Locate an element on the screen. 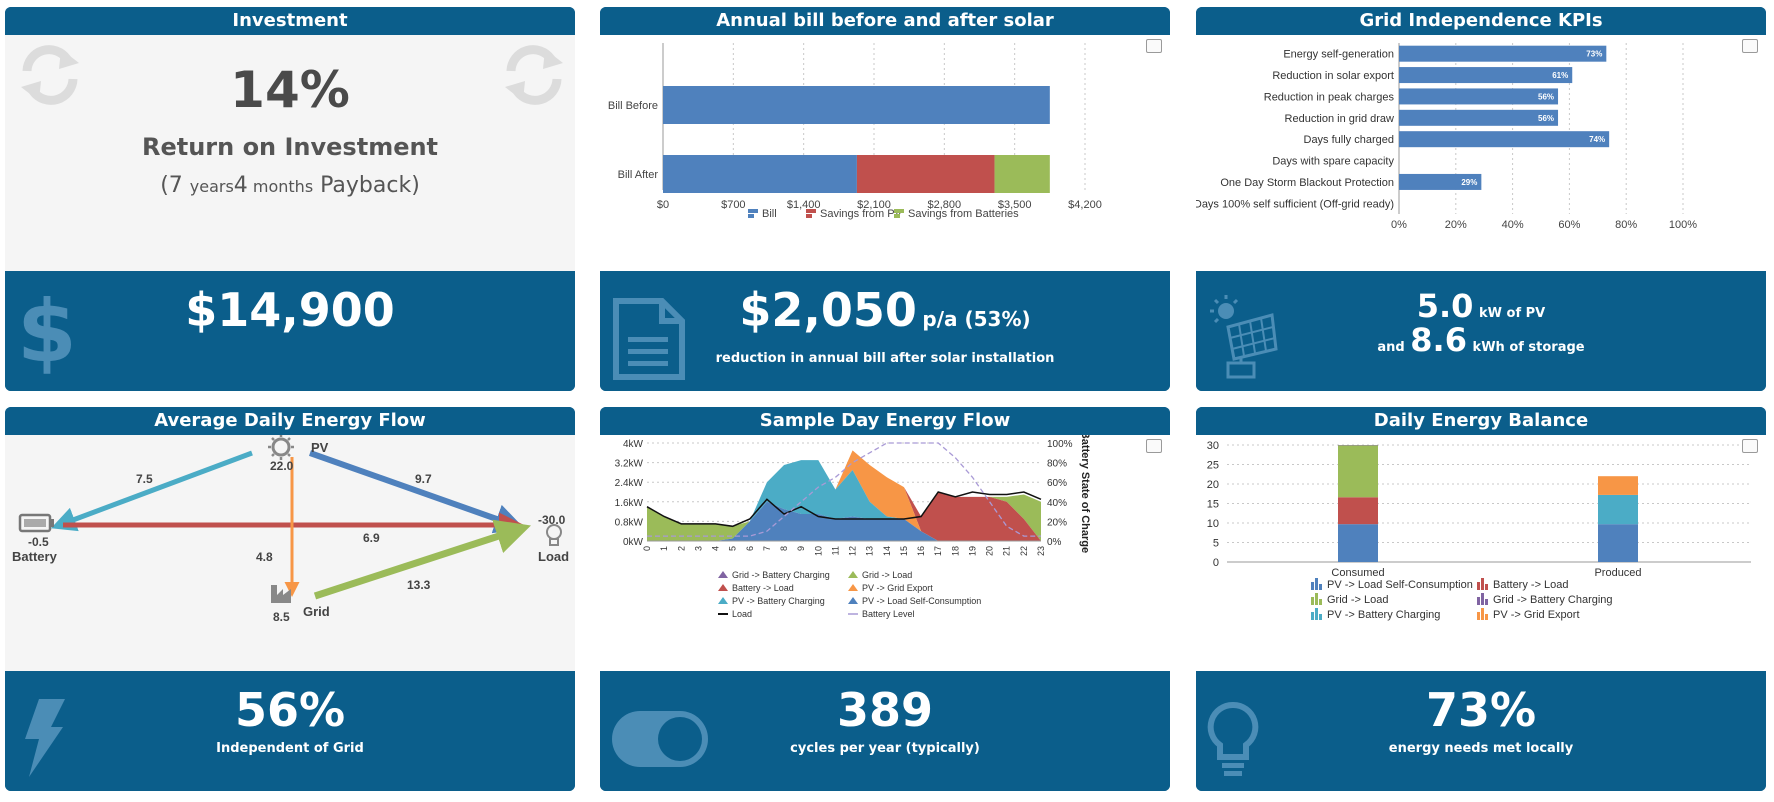 Image resolution: width=1774 pixels, height=802 pixels. x-tick-label: $4,200 is located at coordinates (1085, 205).